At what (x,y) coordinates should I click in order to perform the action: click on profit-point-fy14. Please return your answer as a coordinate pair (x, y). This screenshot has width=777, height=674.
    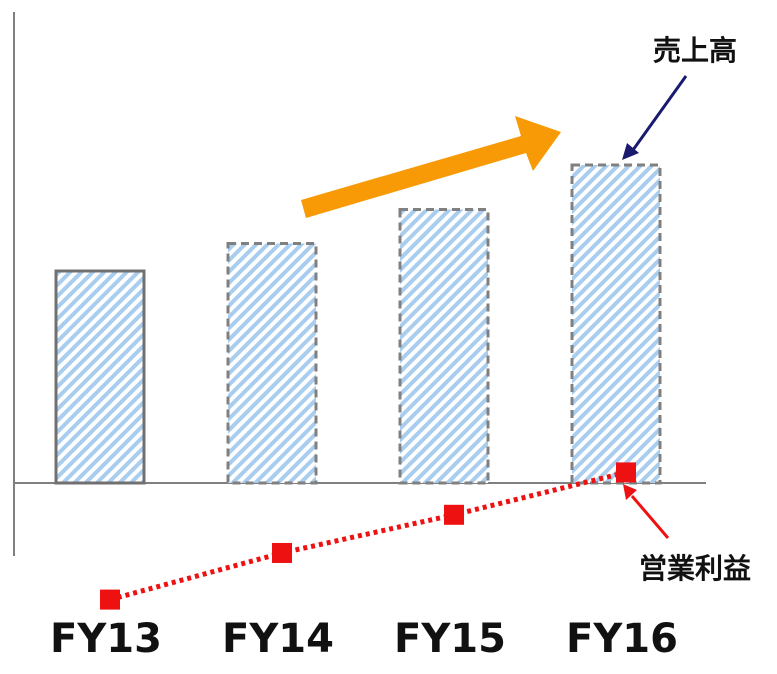
    Looking at the image, I should click on (282, 552).